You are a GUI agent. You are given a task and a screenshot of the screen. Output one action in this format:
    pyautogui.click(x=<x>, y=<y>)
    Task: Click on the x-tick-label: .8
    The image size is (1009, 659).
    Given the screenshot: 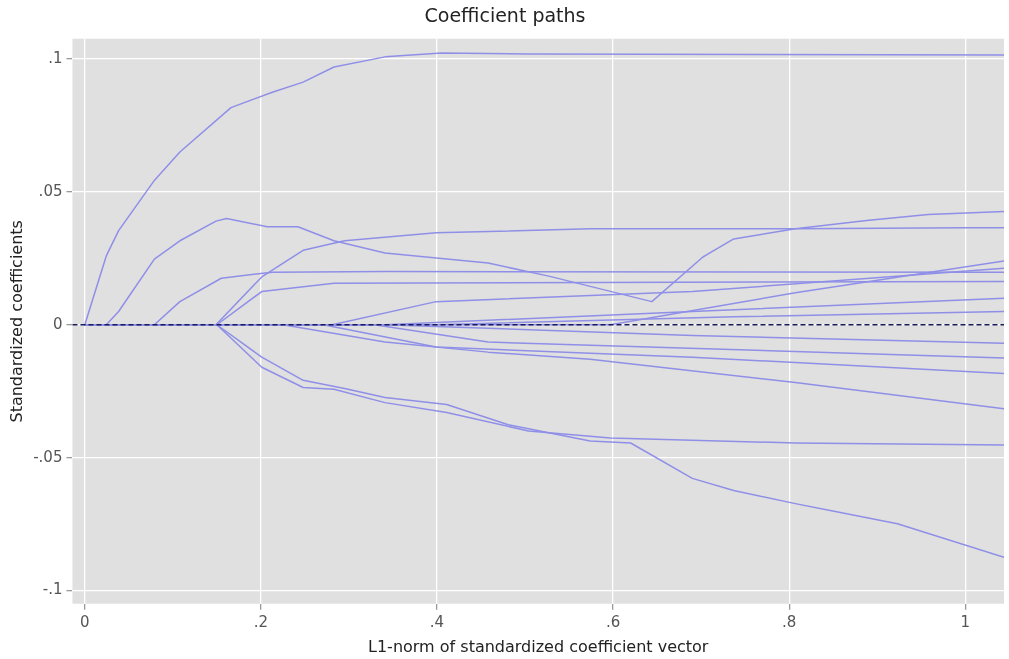 What is the action you would take?
    pyautogui.click(x=789, y=621)
    